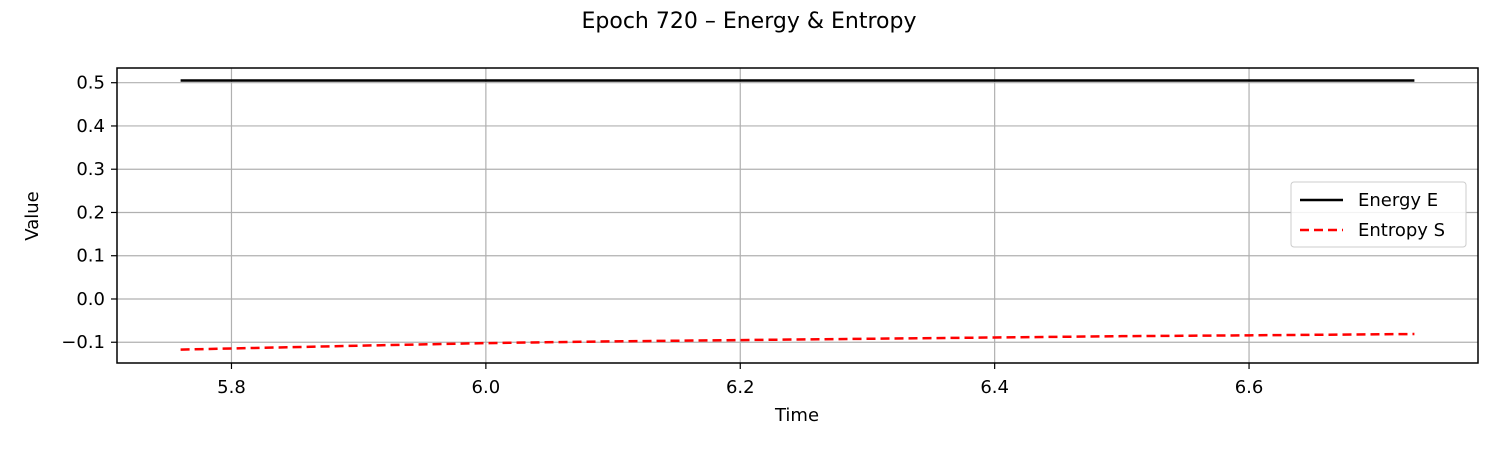 The width and height of the screenshot is (1500, 450). Describe the element at coordinates (83, 342) in the screenshot. I see `y-tick-label: −0.1` at that location.